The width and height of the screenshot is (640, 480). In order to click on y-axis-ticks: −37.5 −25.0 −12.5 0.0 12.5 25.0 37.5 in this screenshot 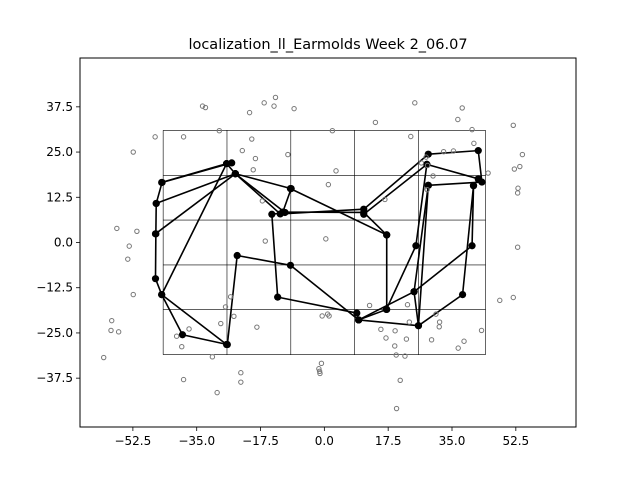, I will do `click(58, 242)`.